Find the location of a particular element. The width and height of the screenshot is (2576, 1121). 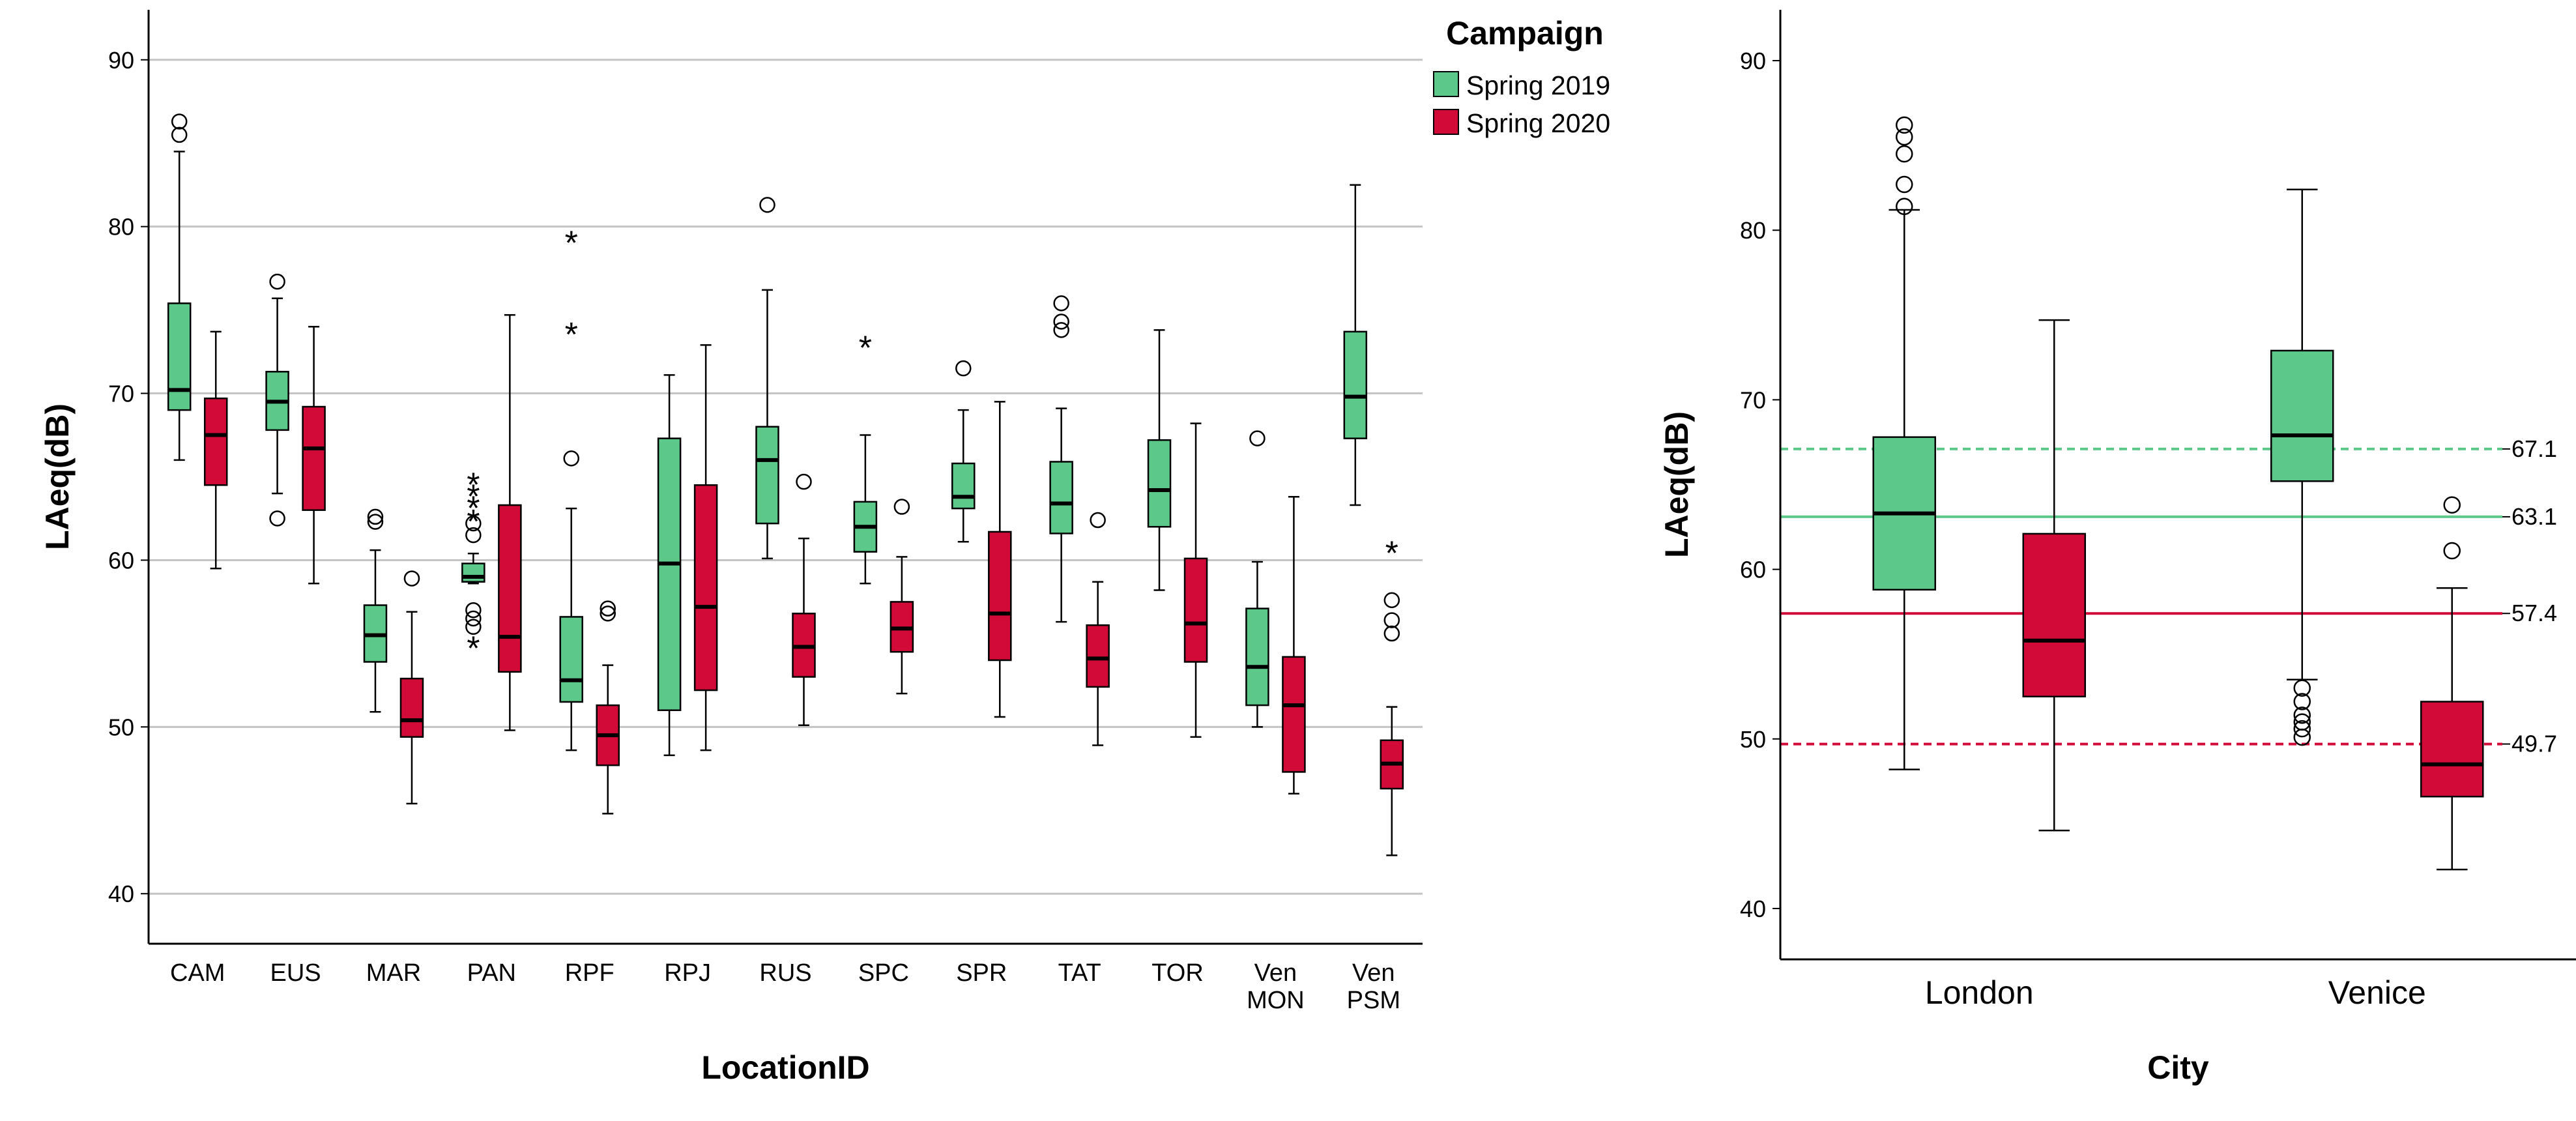

box-spring-2020-tor is located at coordinates (1195, 610).